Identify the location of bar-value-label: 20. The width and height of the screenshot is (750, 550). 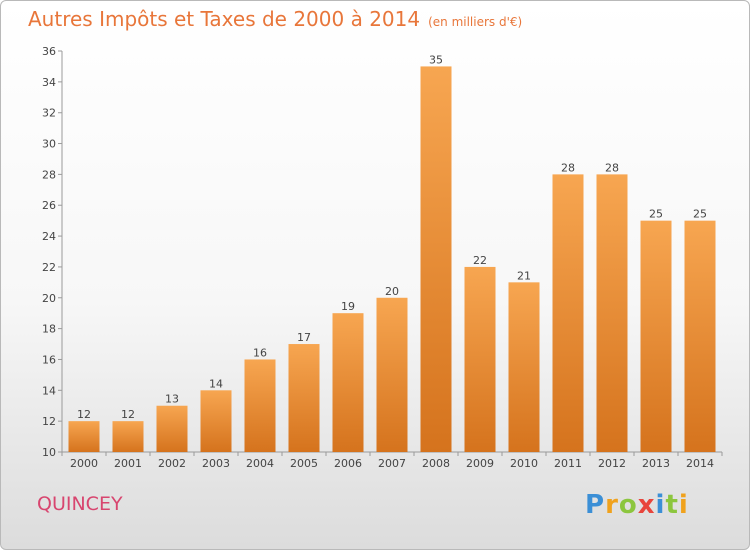
(392, 291).